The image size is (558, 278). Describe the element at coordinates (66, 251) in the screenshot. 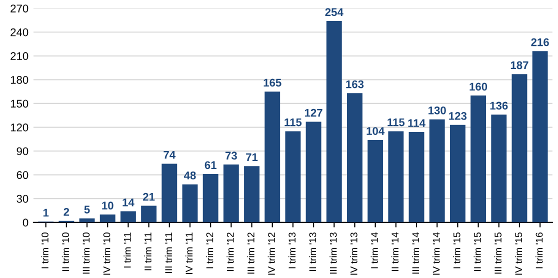

I see `x-tick-label: II trim '10` at that location.